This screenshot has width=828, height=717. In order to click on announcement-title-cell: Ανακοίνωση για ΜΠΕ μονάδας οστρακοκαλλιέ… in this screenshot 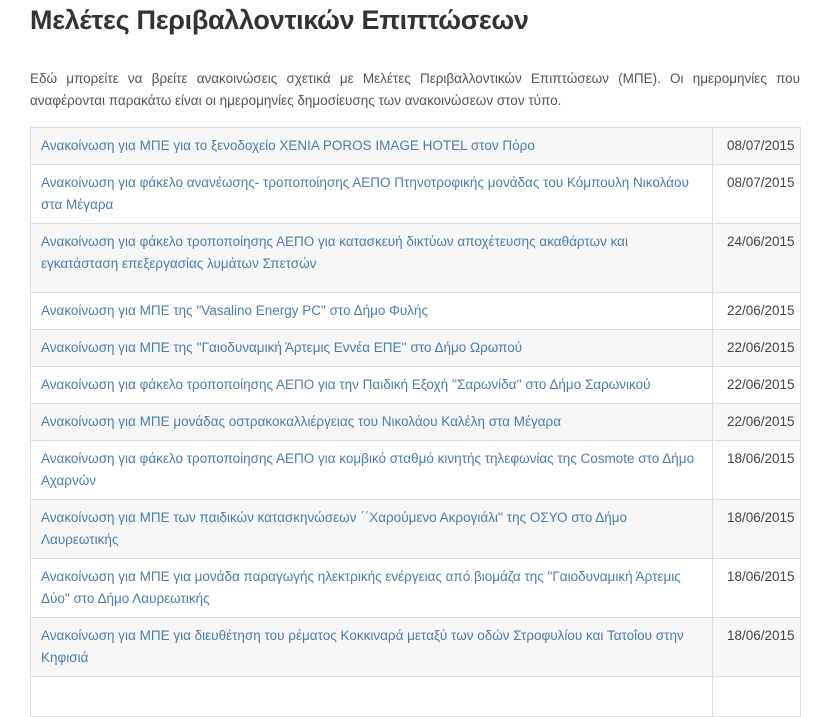, I will do `click(371, 422)`.